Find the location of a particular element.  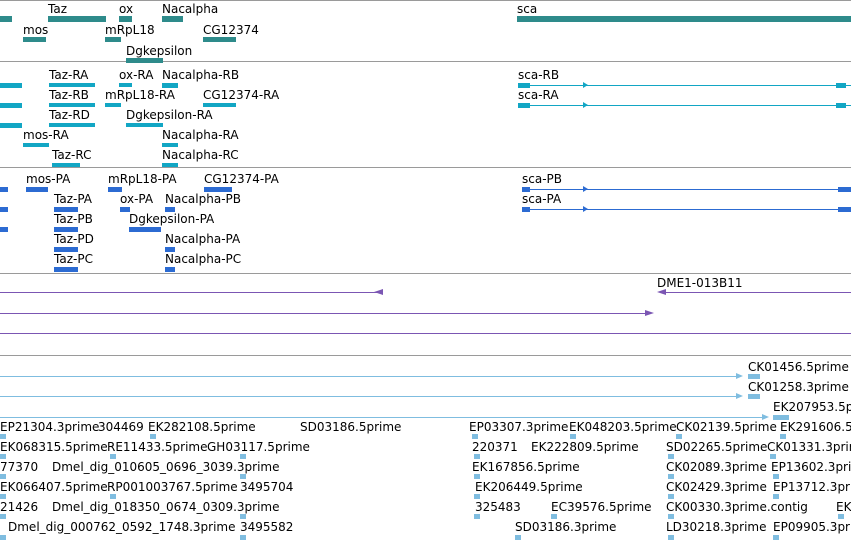

protein-label: ox-PA is located at coordinates (137, 199).